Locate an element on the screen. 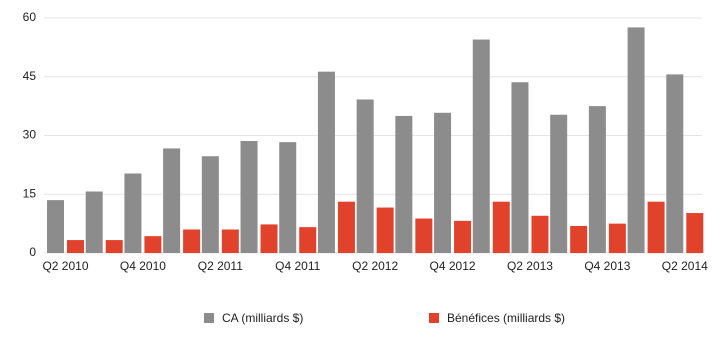 This screenshot has height=344, width=719. y-tick-label: 15 is located at coordinates (30, 193).